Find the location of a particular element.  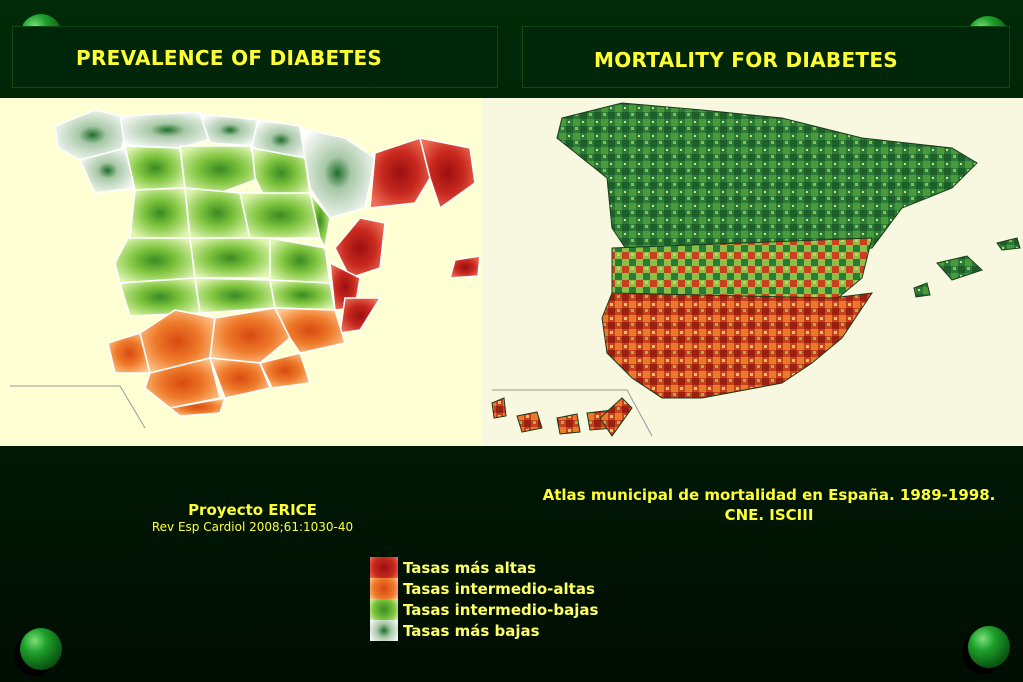

legend-swatch-lowest is located at coordinates (384, 630).